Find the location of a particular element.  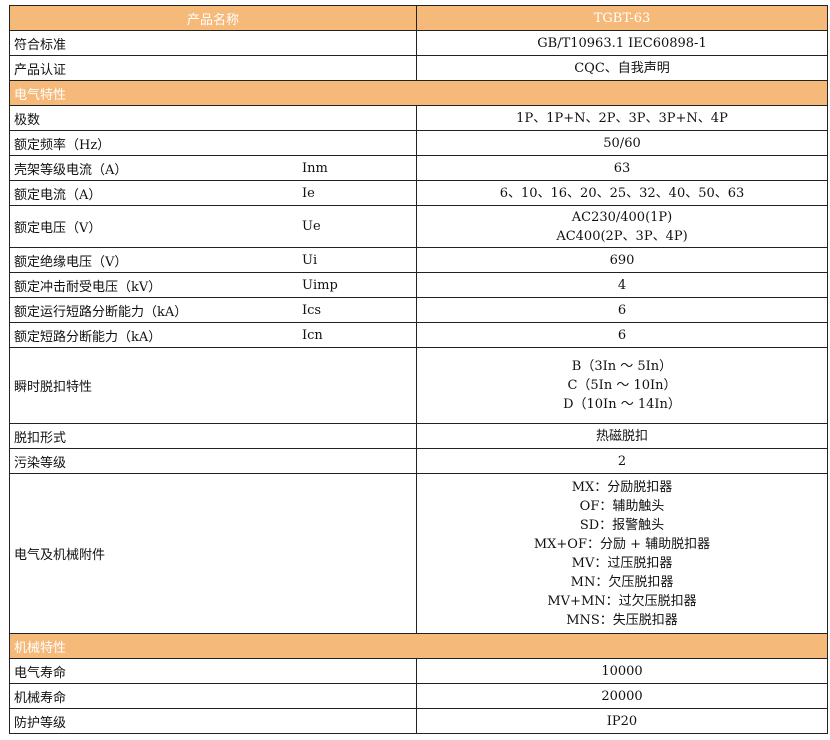

row-value: IP20 is located at coordinates (622, 721).